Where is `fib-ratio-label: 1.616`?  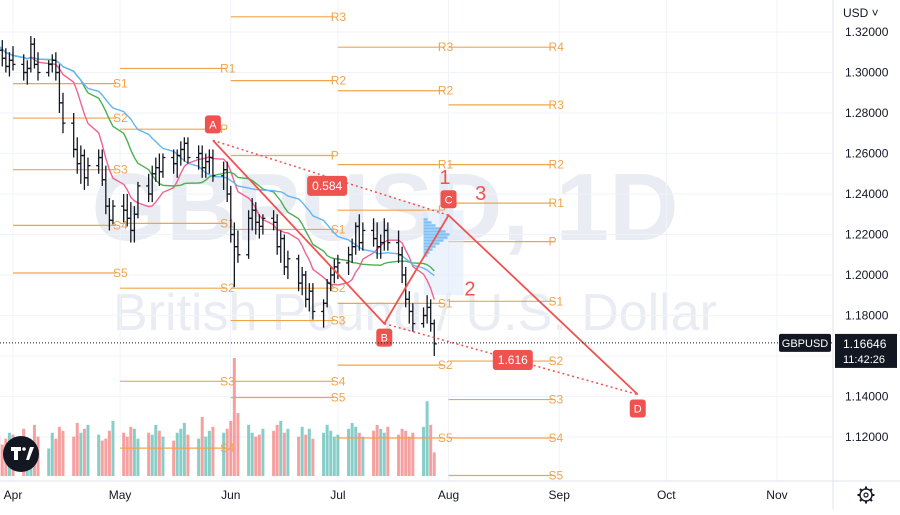
fib-ratio-label: 1.616 is located at coordinates (513, 360).